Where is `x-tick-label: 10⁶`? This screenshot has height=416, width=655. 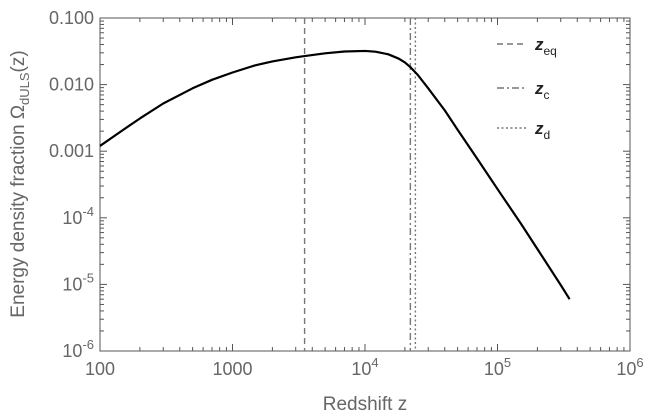
x-tick-label: 10⁶ is located at coordinates (629, 367).